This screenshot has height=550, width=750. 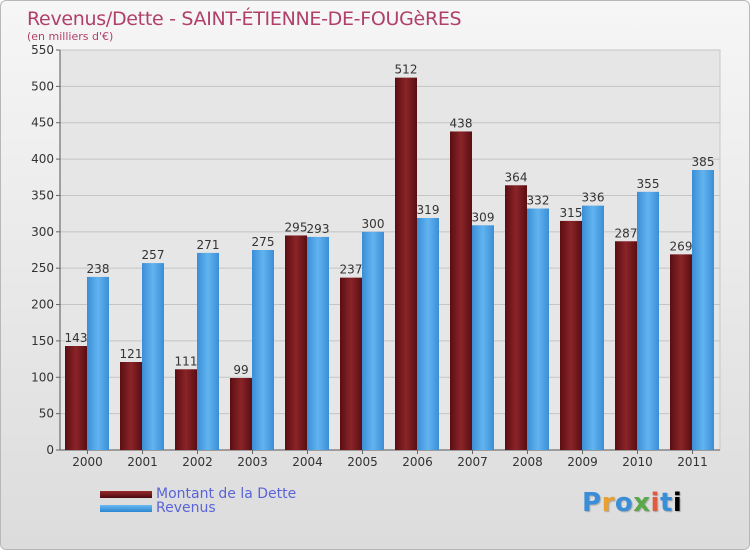 I want to click on x-tick-label: 2009, so click(x=582, y=462).